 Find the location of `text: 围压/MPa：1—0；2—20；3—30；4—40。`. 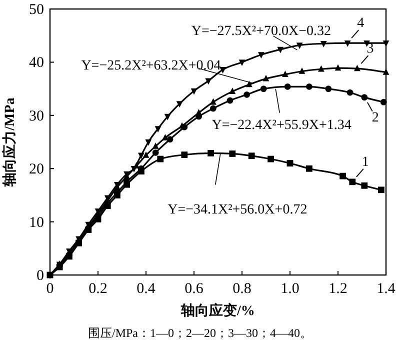

text: 围压/MPa：1—0；2—20；3—30；4—40。 is located at coordinates (200, 333).